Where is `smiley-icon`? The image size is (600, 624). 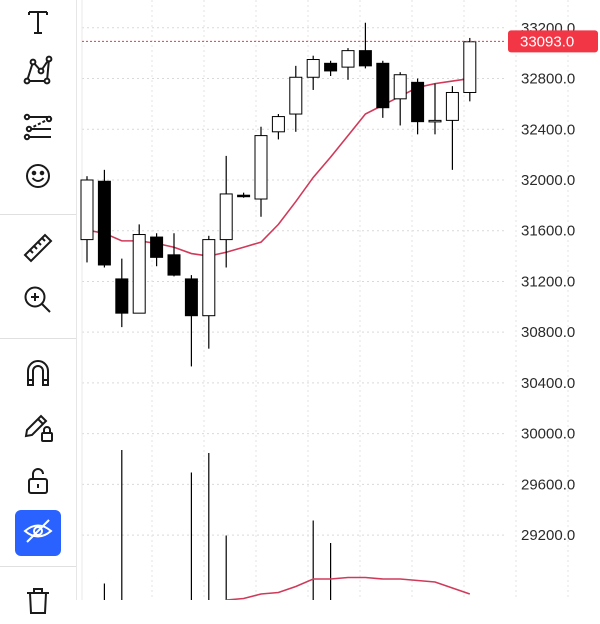 smiley-icon is located at coordinates (38, 178).